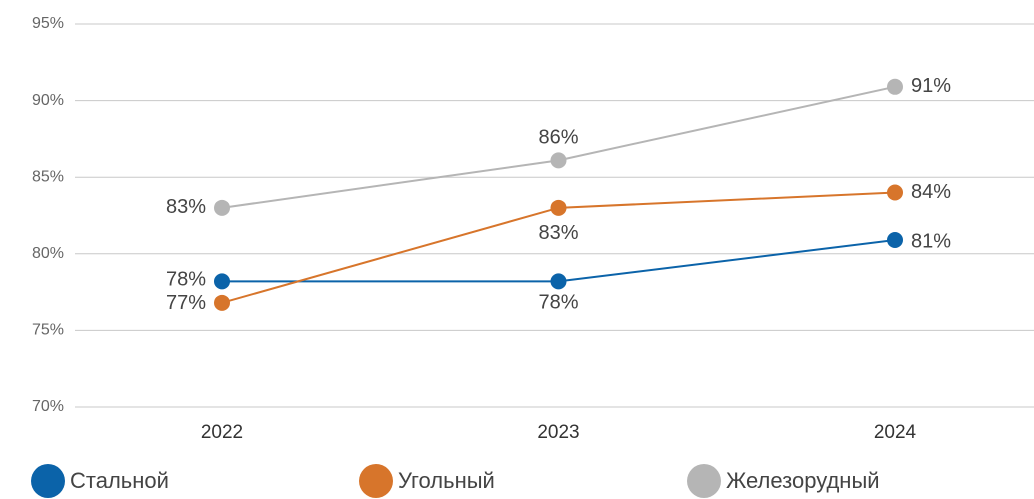 This screenshot has width=1034, height=499. What do you see at coordinates (446, 480) in the screenshot?
I see `legend-label: Угольный` at bounding box center [446, 480].